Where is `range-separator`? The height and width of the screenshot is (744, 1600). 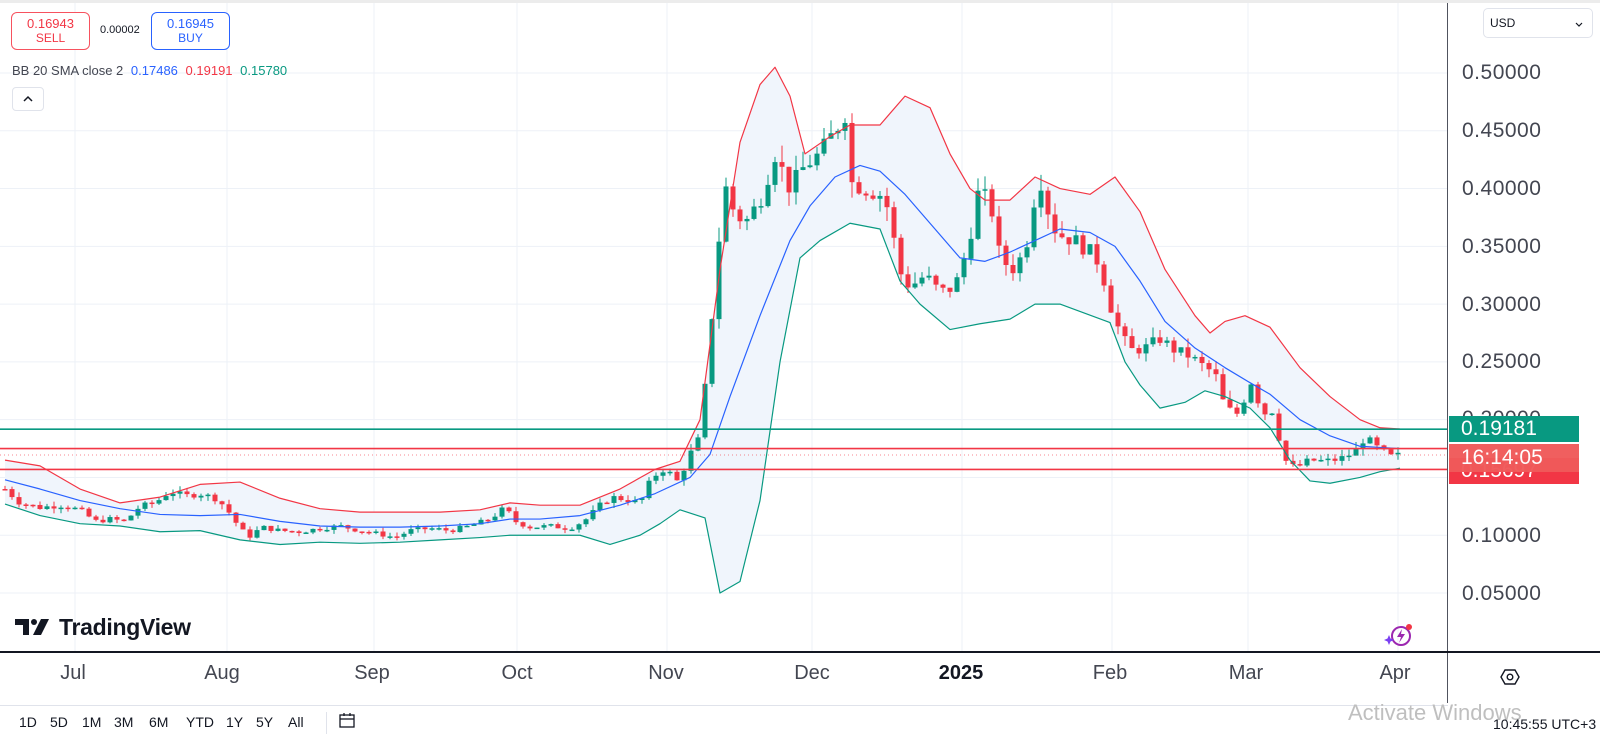 range-separator is located at coordinates (326, 723).